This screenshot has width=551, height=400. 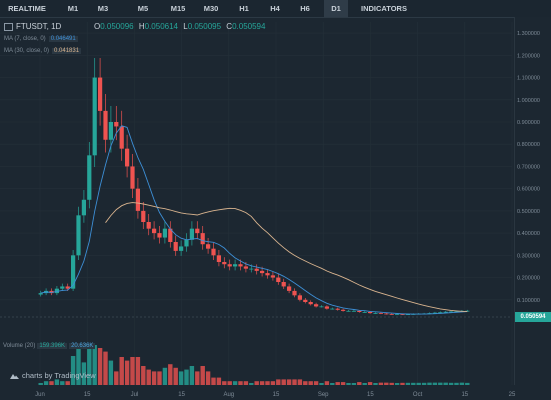 What do you see at coordinates (211, 8) in the screenshot?
I see `tab-m30: M30` at bounding box center [211, 8].